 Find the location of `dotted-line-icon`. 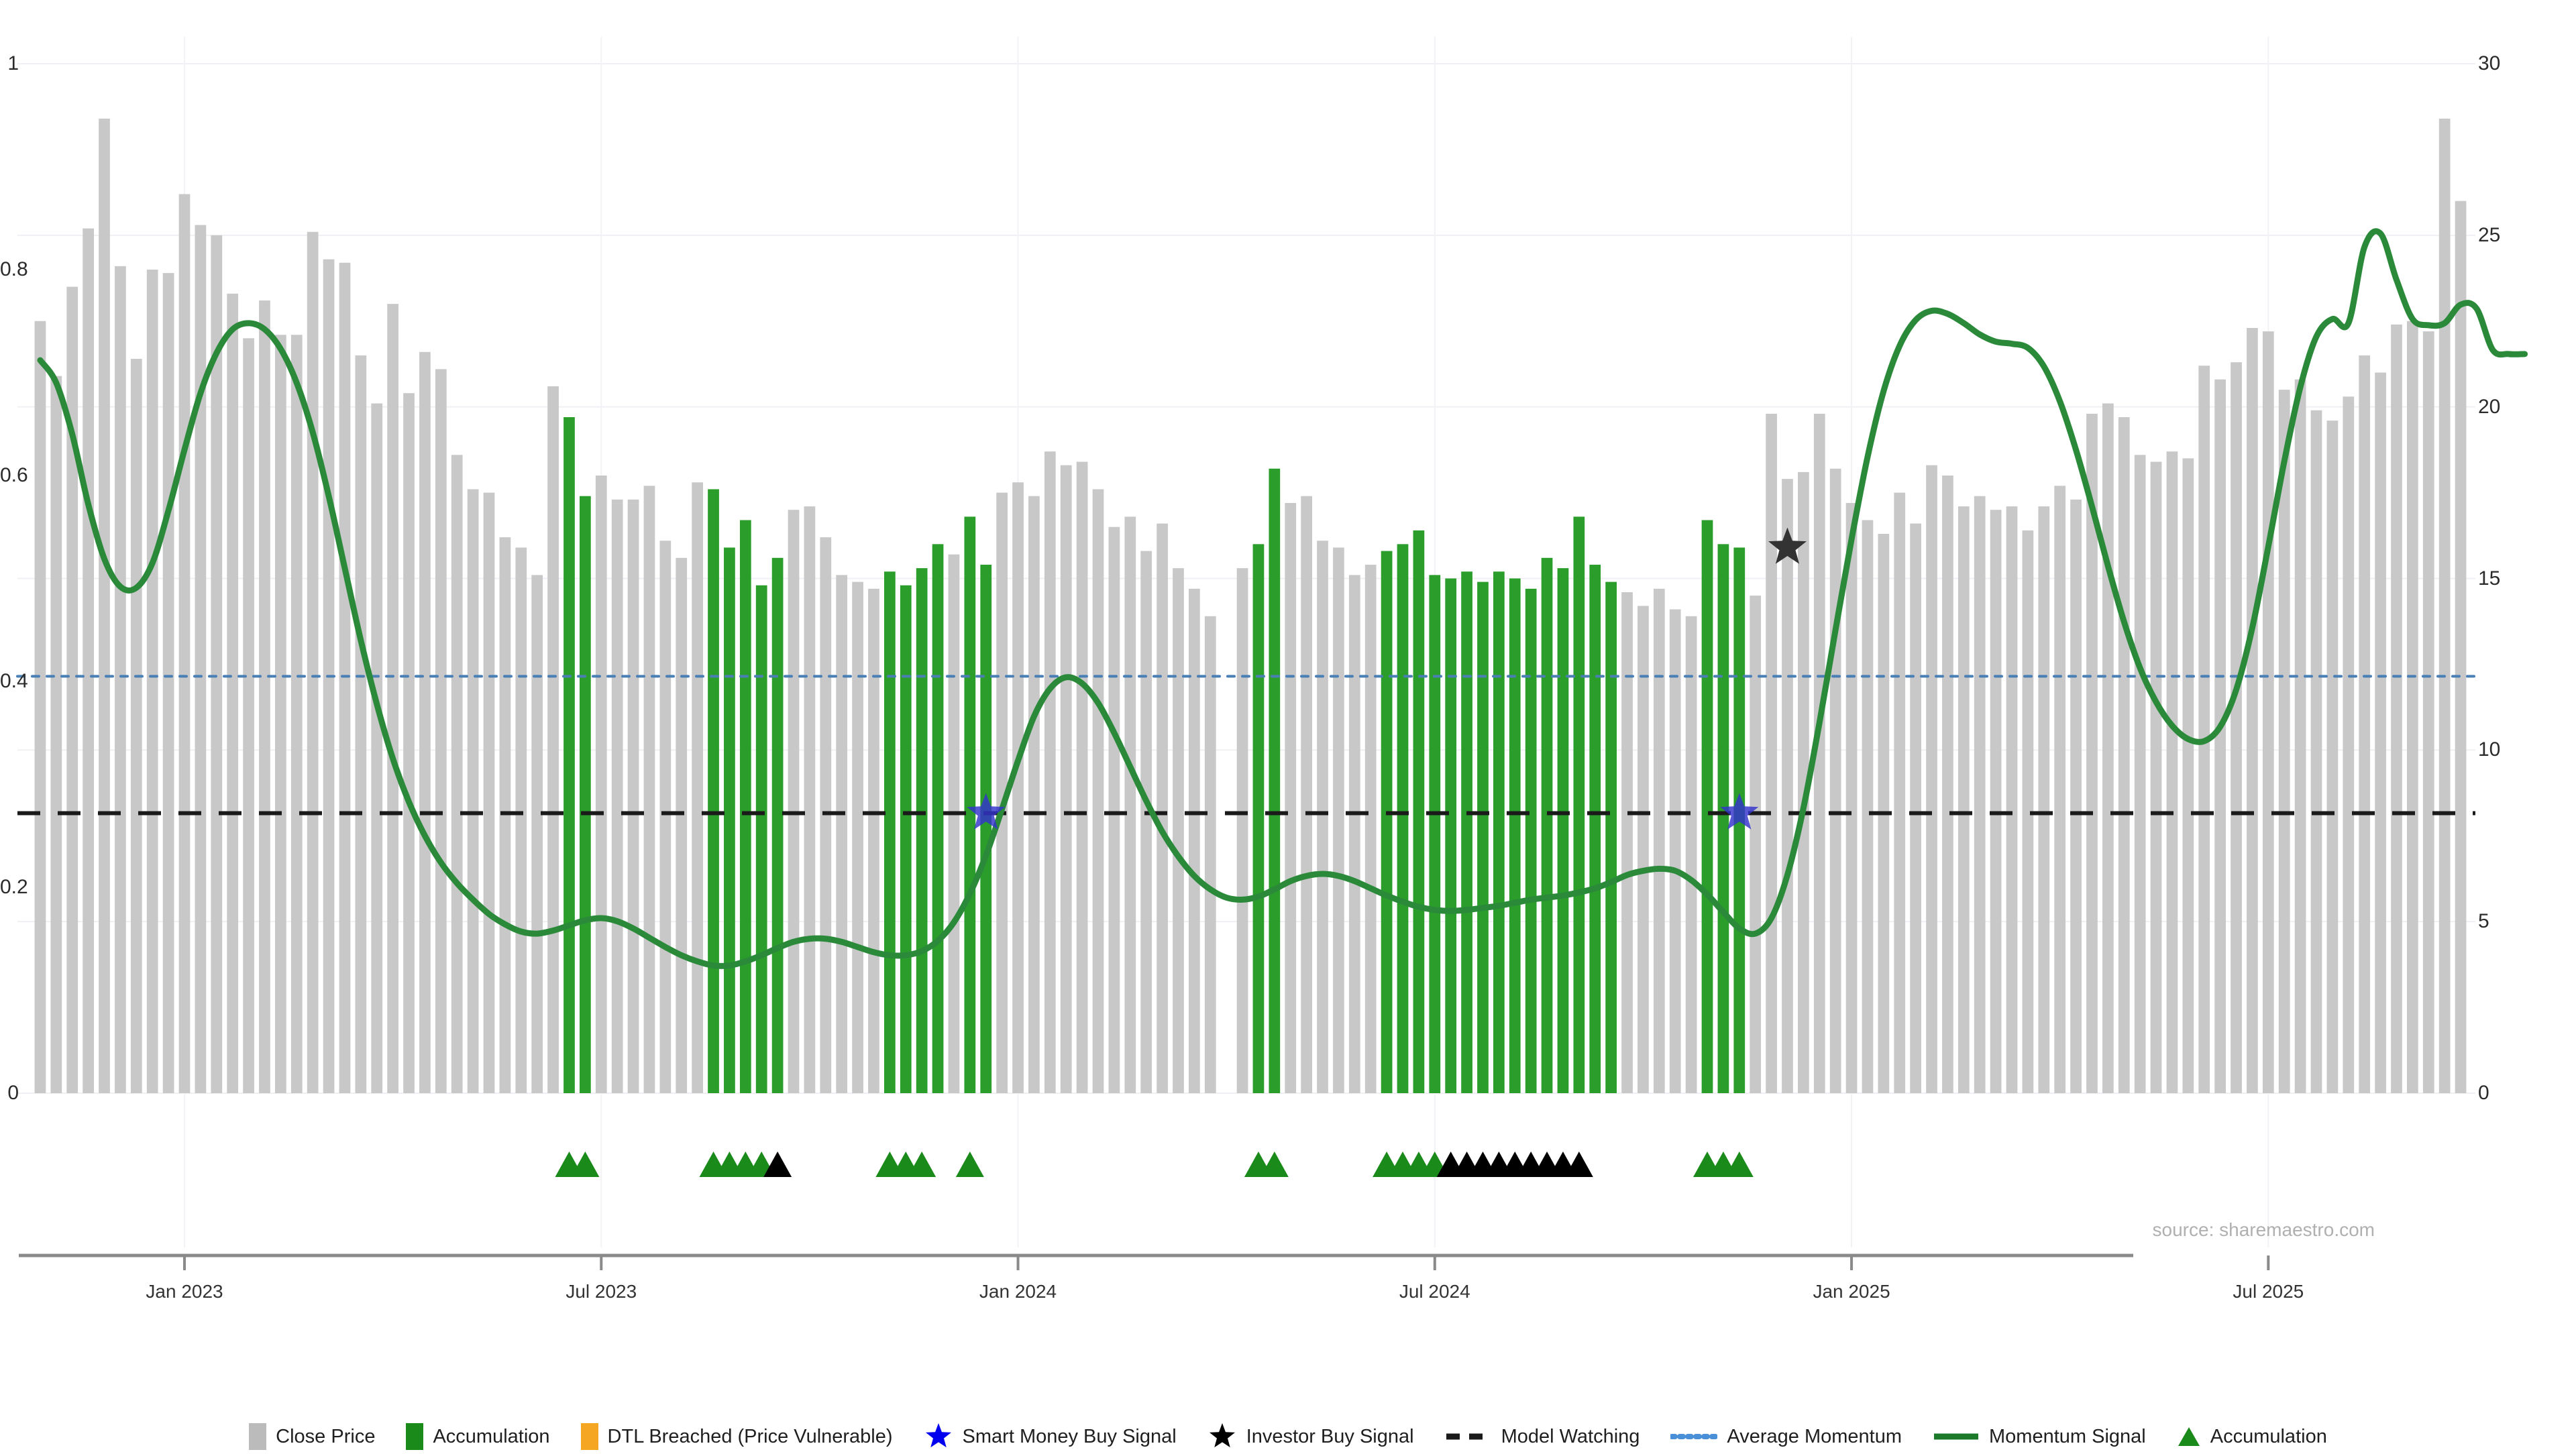

dotted-line-icon is located at coordinates (1694, 1436).